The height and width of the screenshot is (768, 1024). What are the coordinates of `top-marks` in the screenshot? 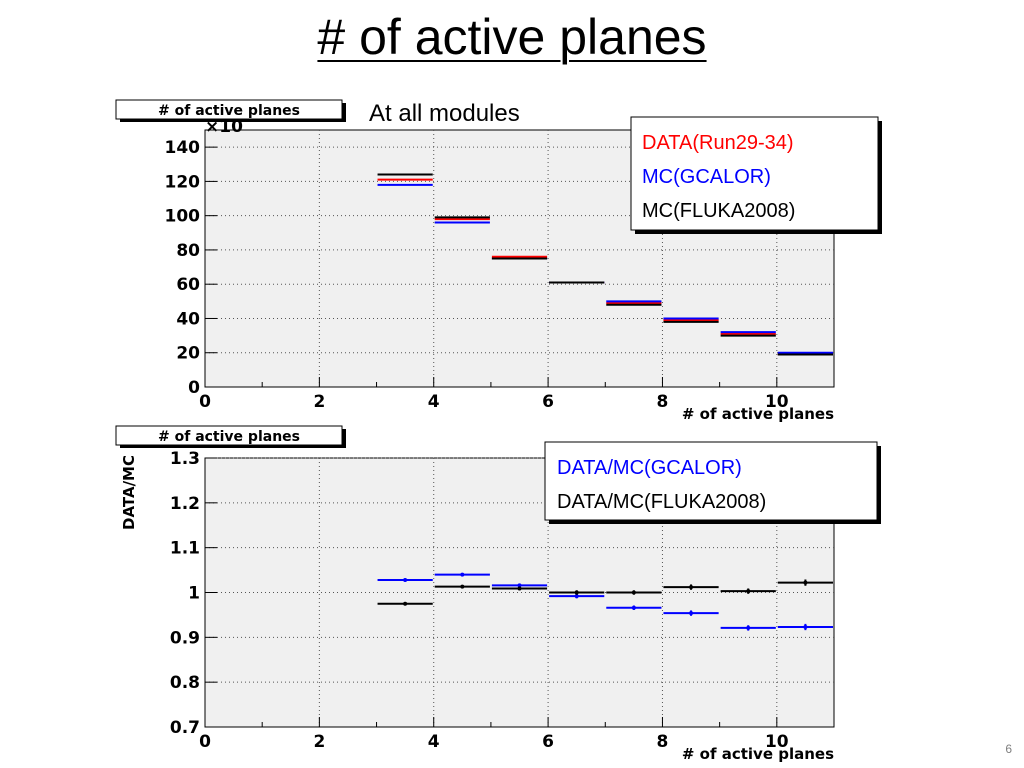 It's located at (605, 264).